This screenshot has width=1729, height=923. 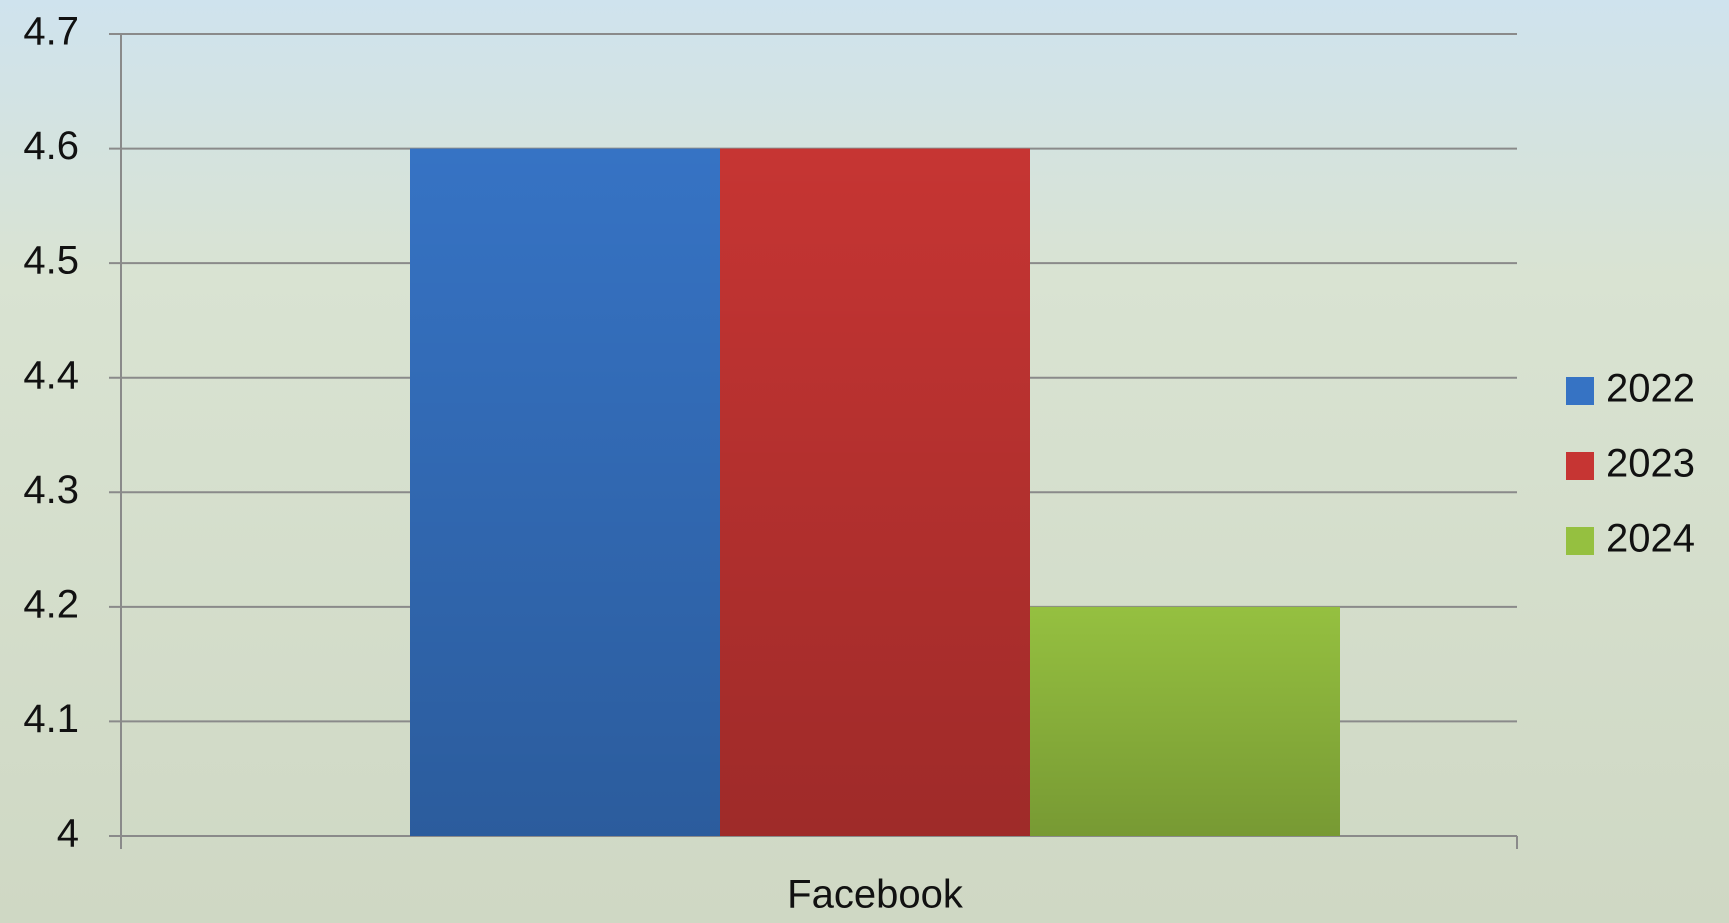 What do you see at coordinates (1650, 464) in the screenshot?
I see `legend-label: 2023` at bounding box center [1650, 464].